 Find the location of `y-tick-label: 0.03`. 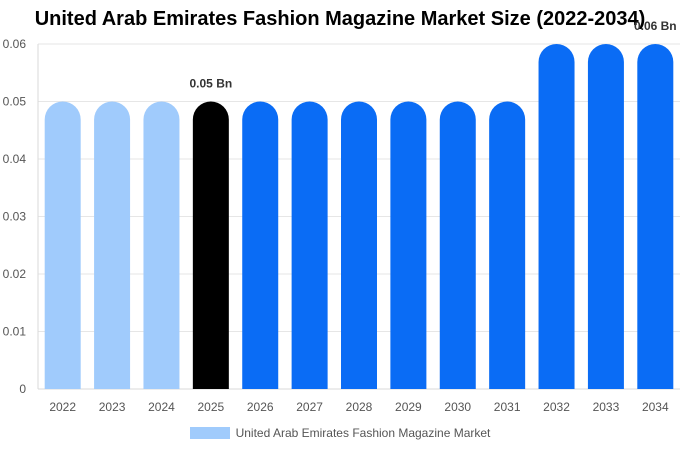

y-tick-label: 0.03 is located at coordinates (15, 217).